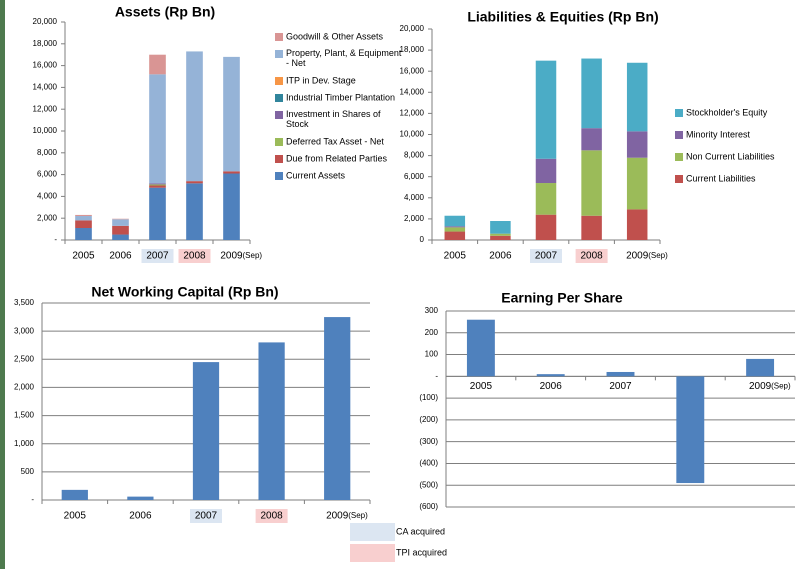  I want to click on y-tick-label: 8,000, so click(414, 155).